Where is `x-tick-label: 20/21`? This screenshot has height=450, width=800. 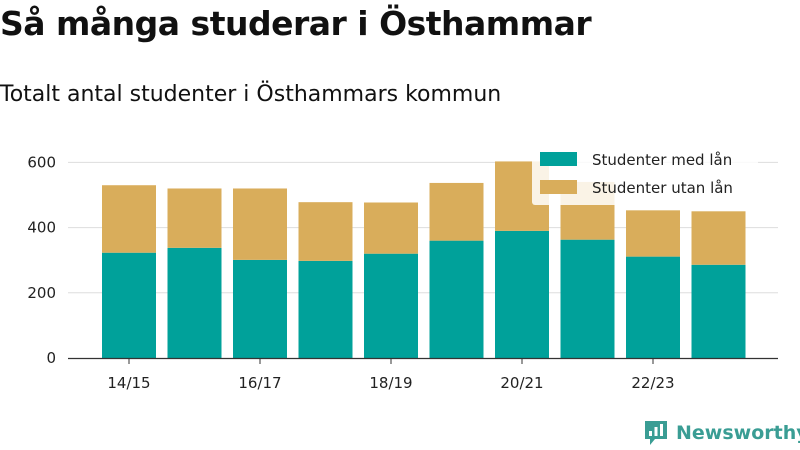
x-tick-label: 20/21 is located at coordinates (521, 383).